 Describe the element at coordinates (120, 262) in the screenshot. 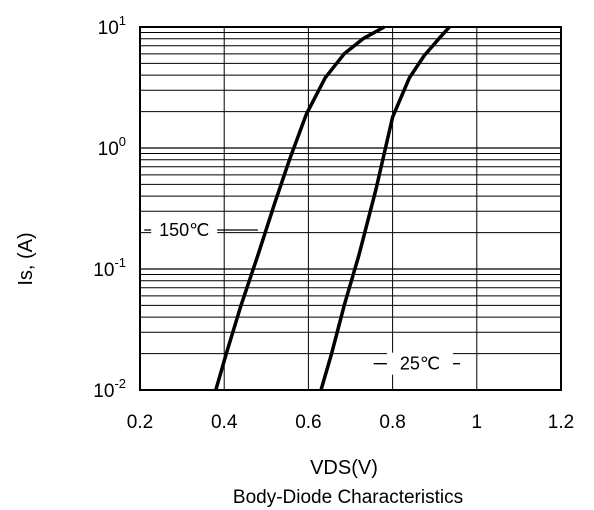

I see `y-tick-exponent: -1` at that location.